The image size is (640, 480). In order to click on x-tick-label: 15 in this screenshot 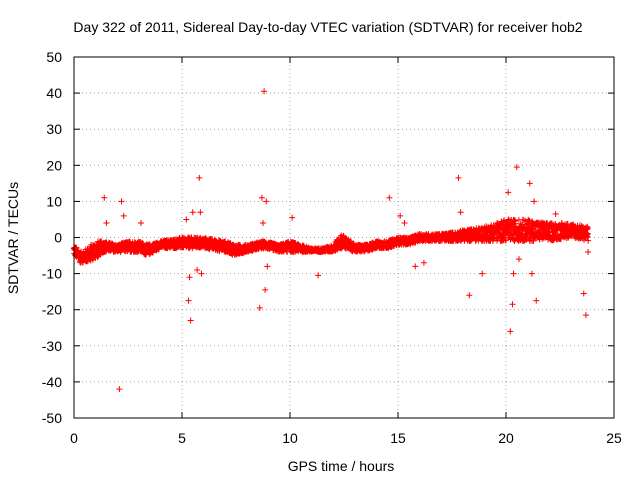, I will do `click(398, 438)`.